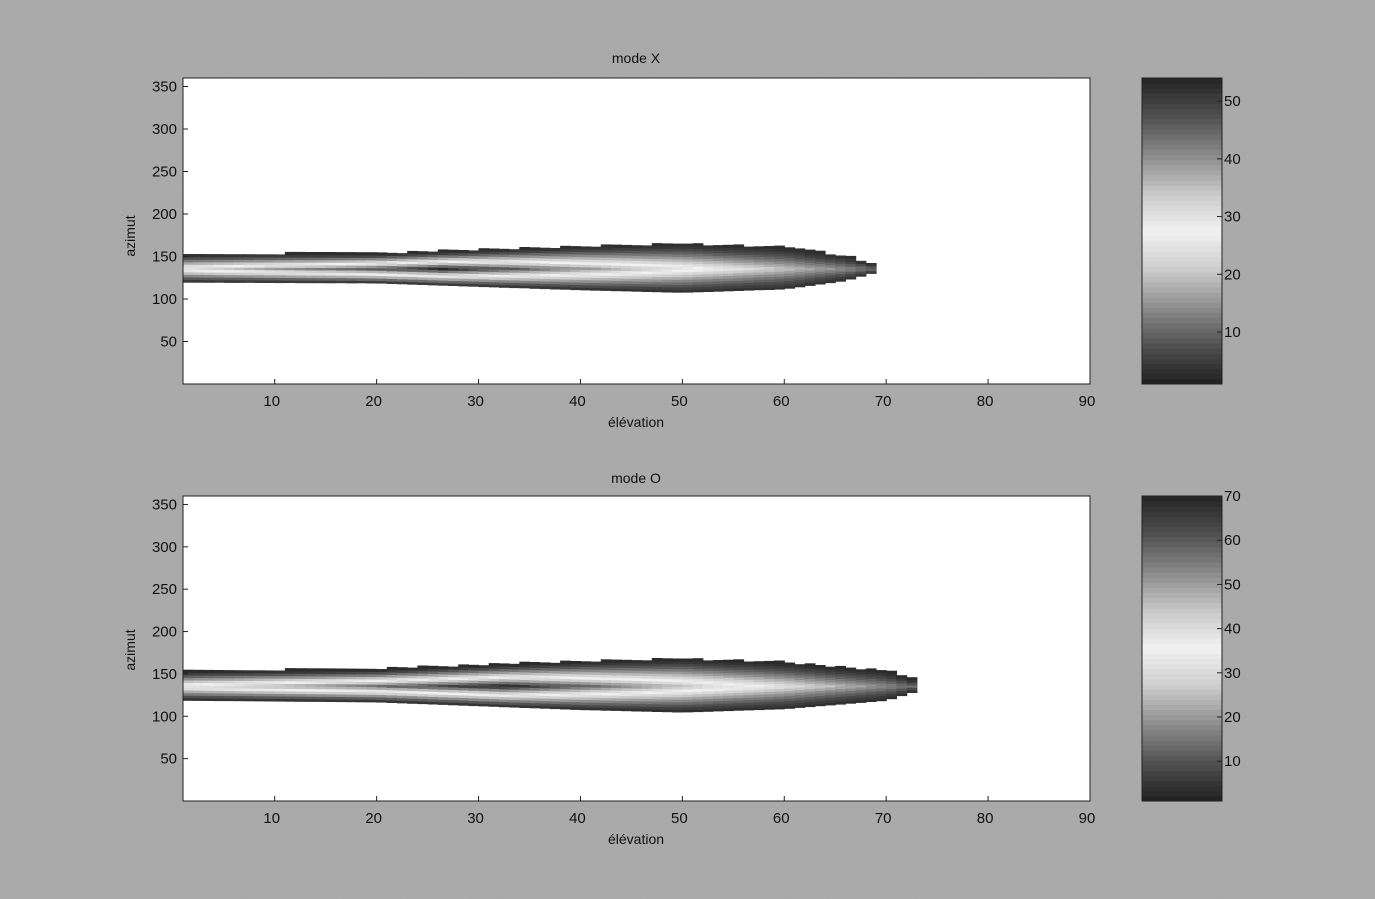 This screenshot has height=899, width=1375. What do you see at coordinates (679, 818) in the screenshot?
I see `x-tick-label: 50` at bounding box center [679, 818].